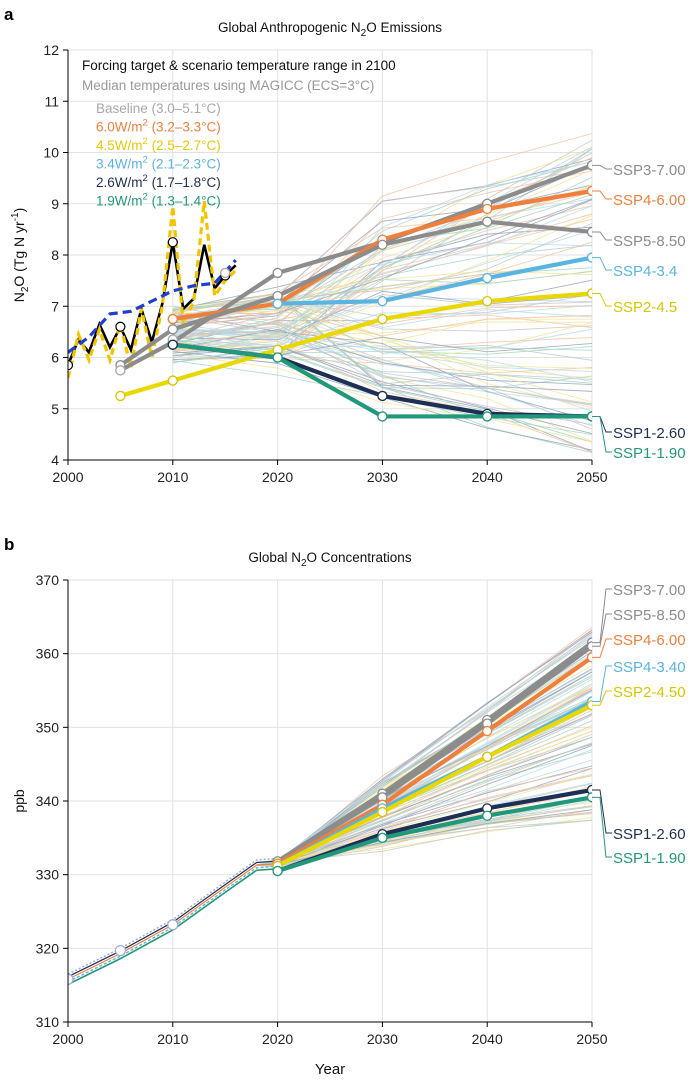  I want to click on ylabel-part: O (Tg N yr, so click(19, 254).